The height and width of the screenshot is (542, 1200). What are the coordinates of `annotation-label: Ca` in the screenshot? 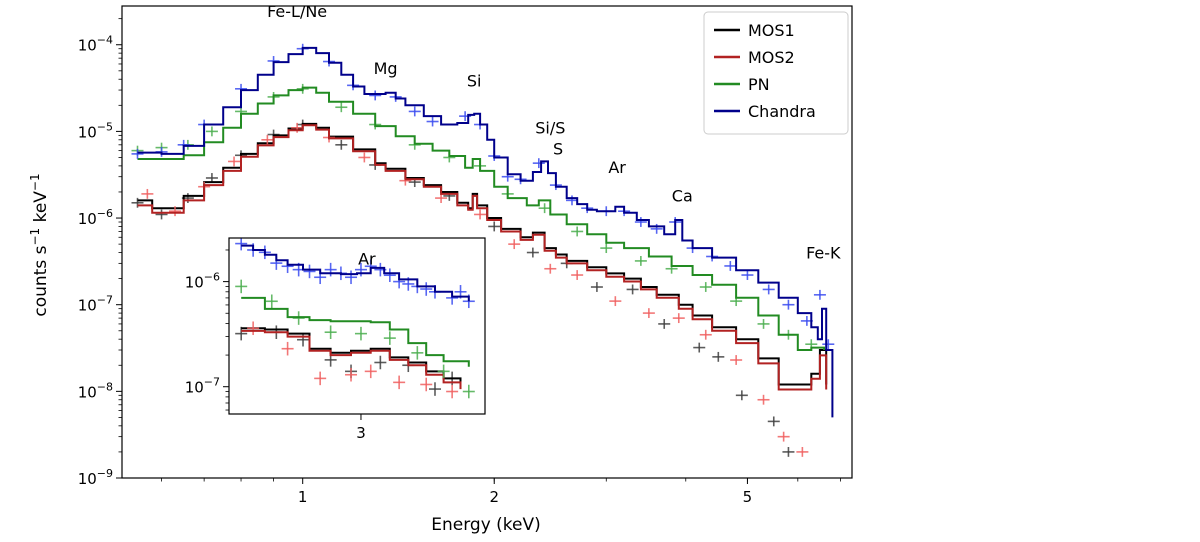 It's located at (682, 196).